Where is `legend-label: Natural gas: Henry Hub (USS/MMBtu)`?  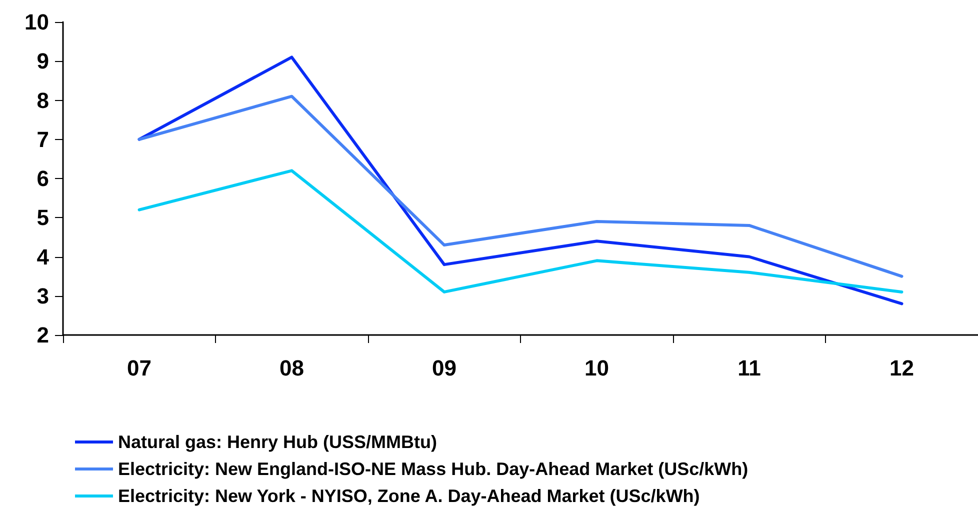
legend-label: Natural gas: Henry Hub (USS/MMBtu) is located at coordinates (278, 442).